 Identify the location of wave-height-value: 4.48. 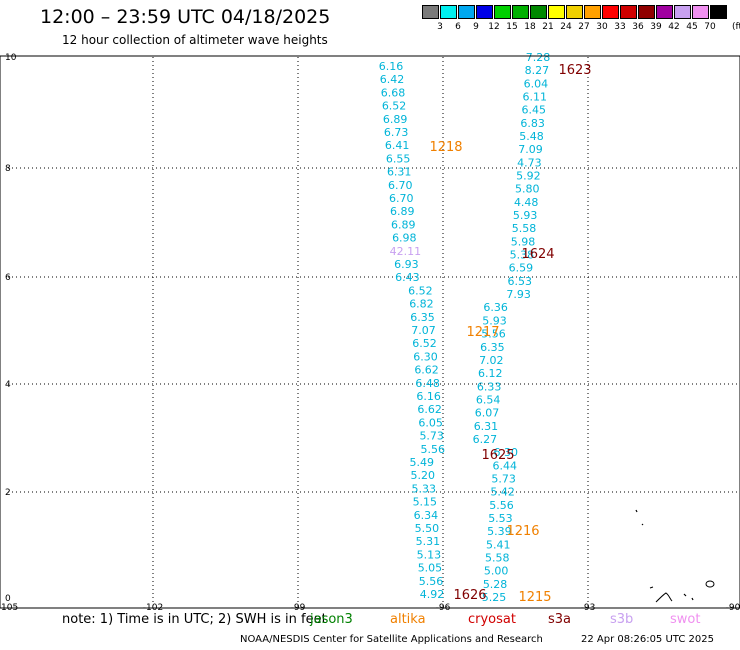
(526, 202).